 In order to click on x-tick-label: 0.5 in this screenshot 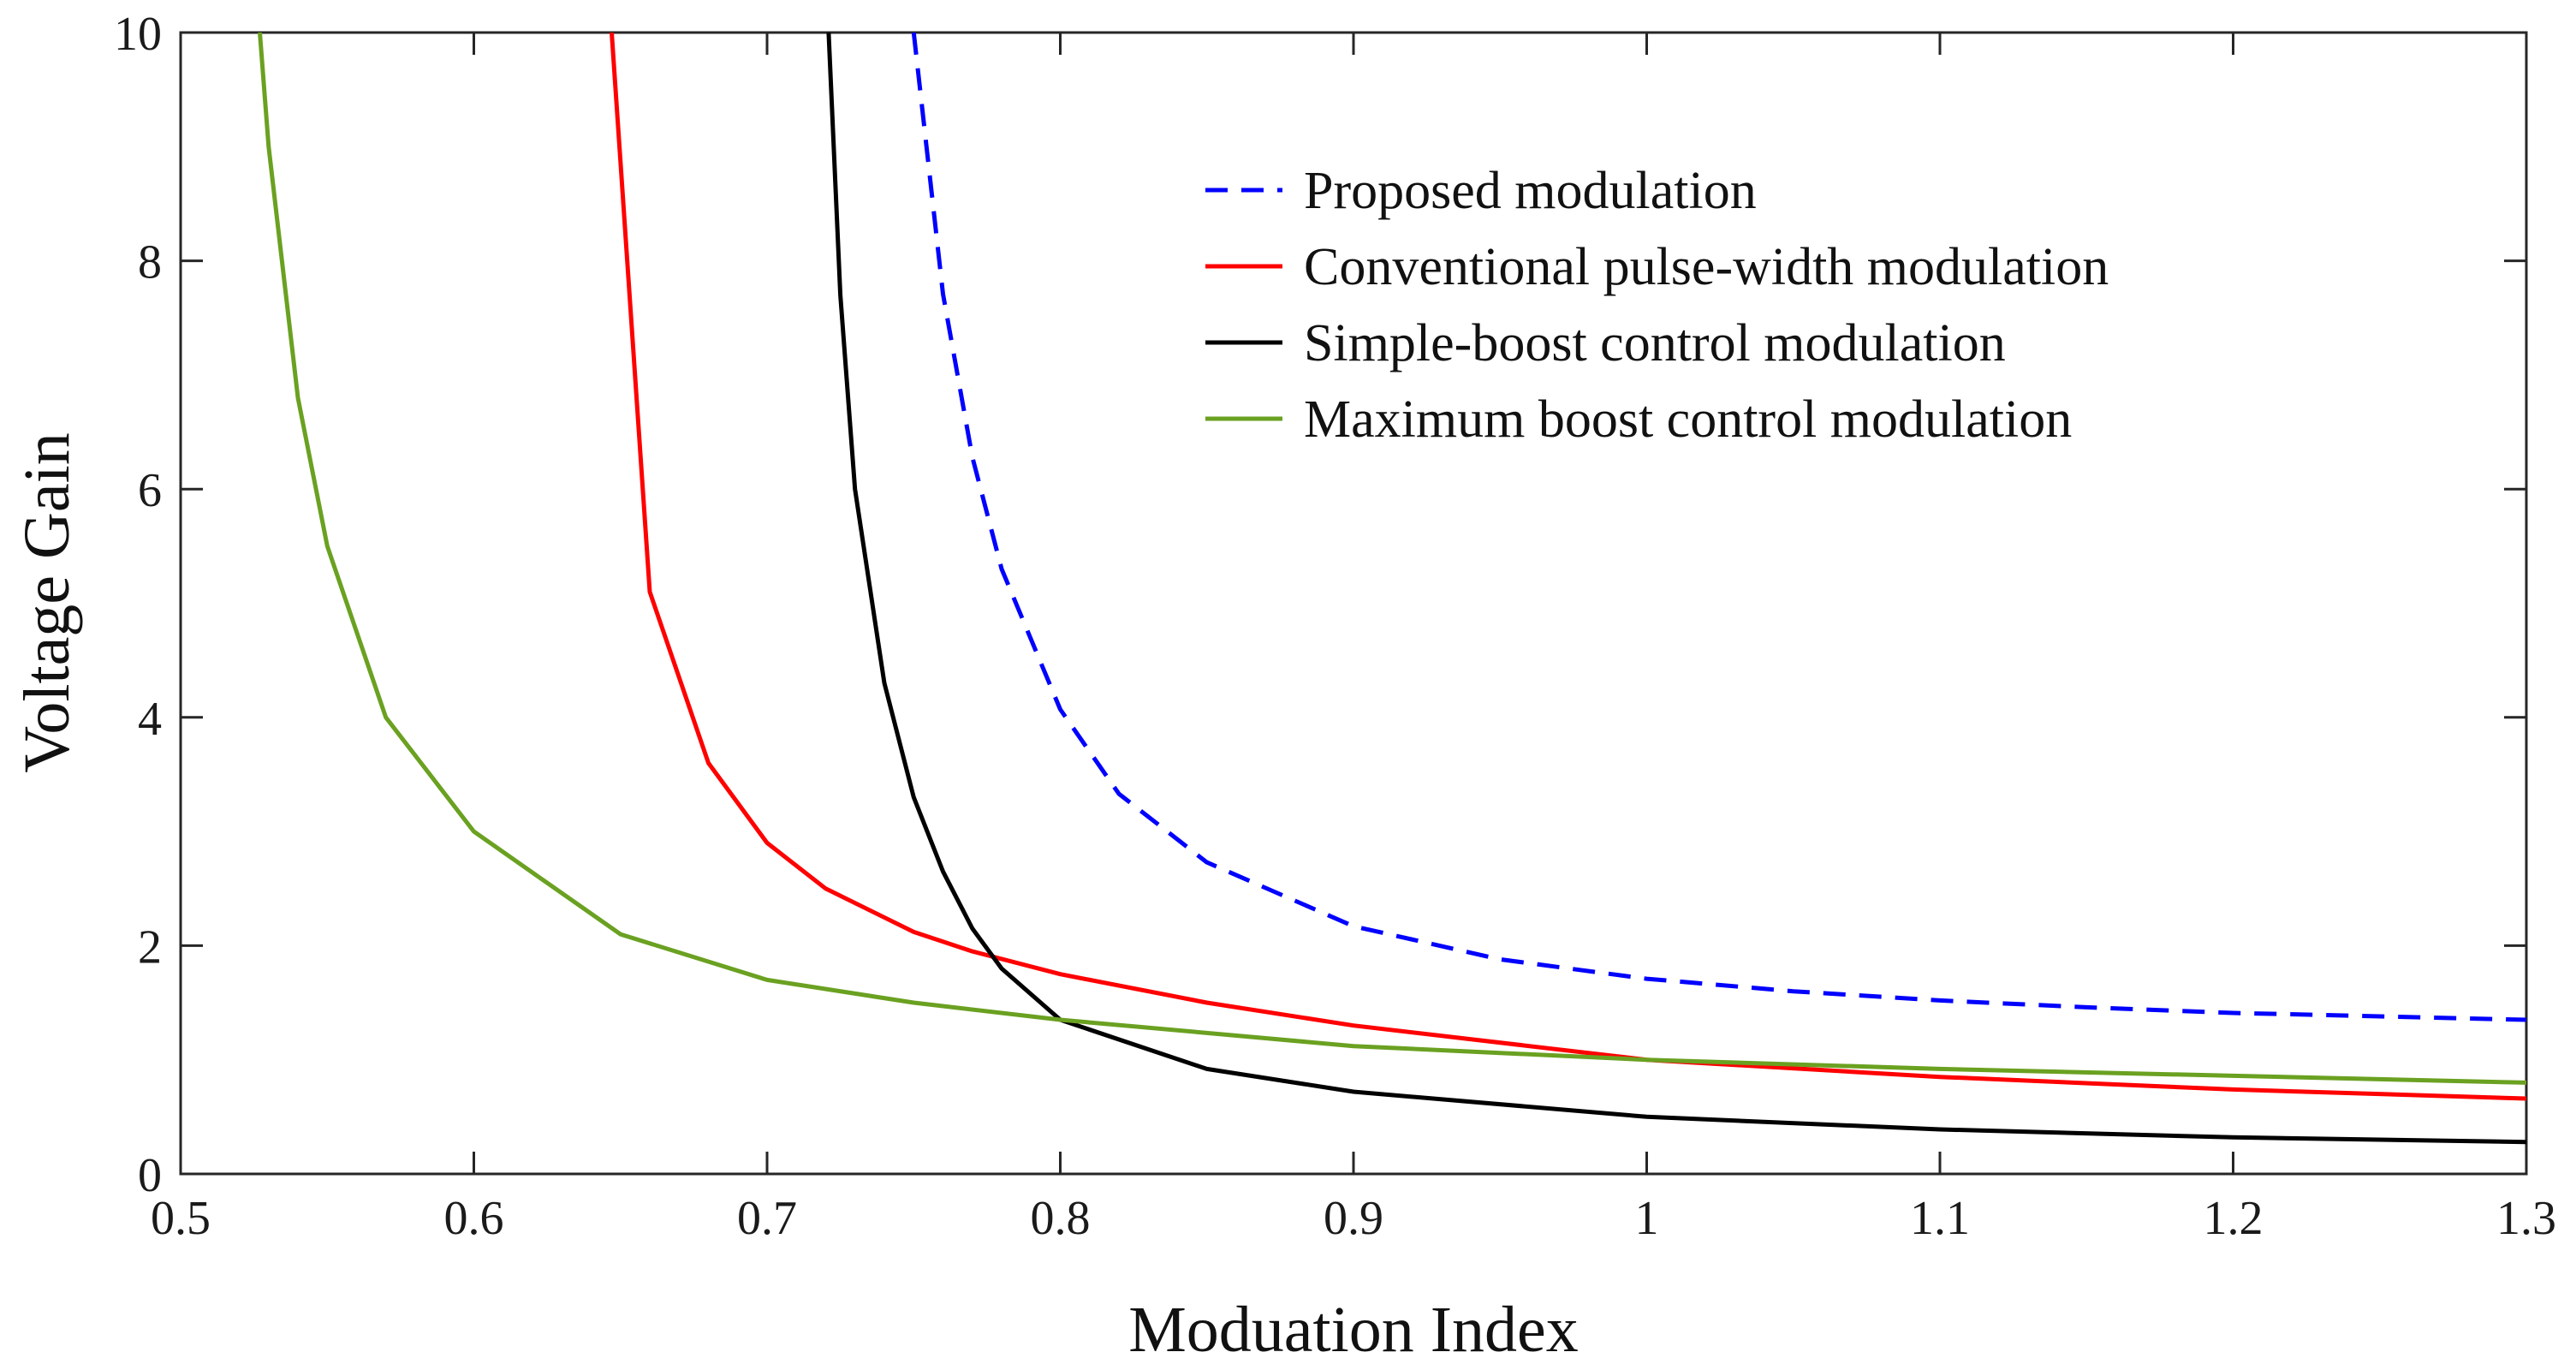, I will do `click(181, 1218)`.